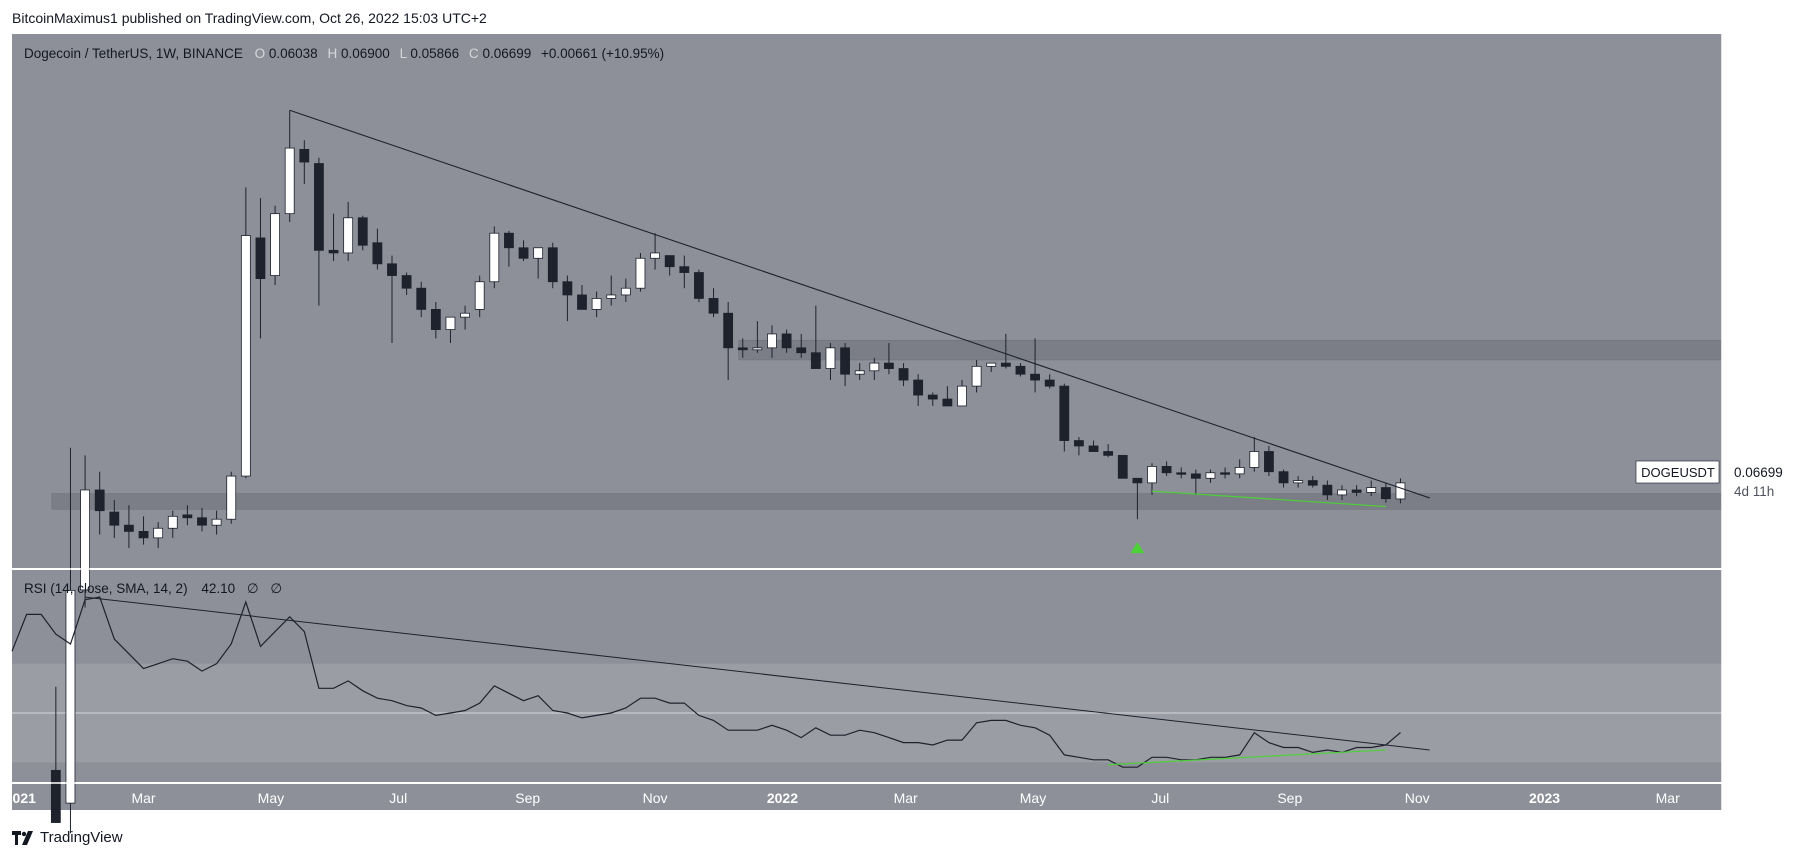 The width and height of the screenshot is (1814, 861). I want to click on rsi-legend: RSI (14, close, SMA, 14, 2) 42.10 ∅ ∅, so click(153, 588).